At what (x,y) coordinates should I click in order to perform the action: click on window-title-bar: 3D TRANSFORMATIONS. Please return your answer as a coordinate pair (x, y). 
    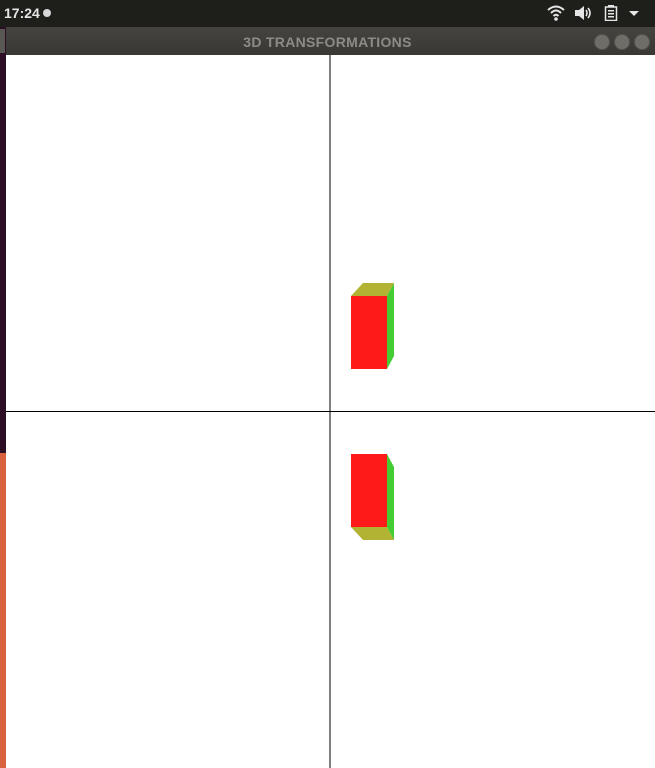
    Looking at the image, I should click on (327, 41).